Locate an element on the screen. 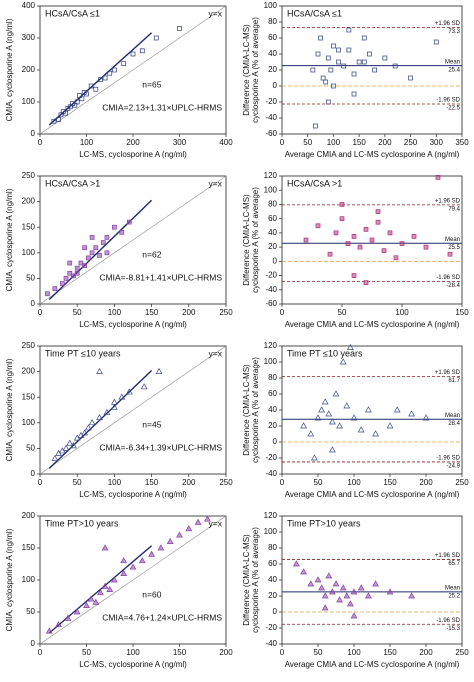  y-tick-label: 250 is located at coordinates (29, 345).